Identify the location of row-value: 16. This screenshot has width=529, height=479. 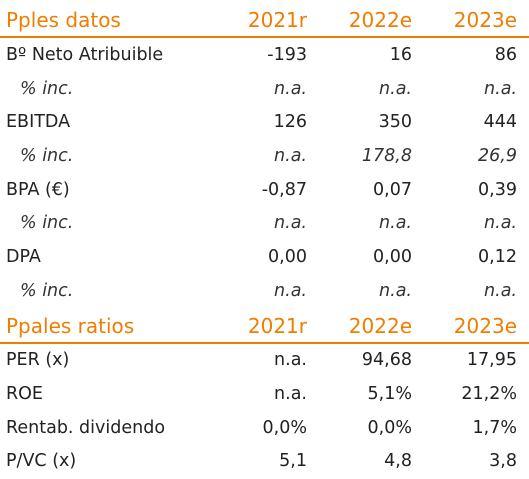
(400, 54).